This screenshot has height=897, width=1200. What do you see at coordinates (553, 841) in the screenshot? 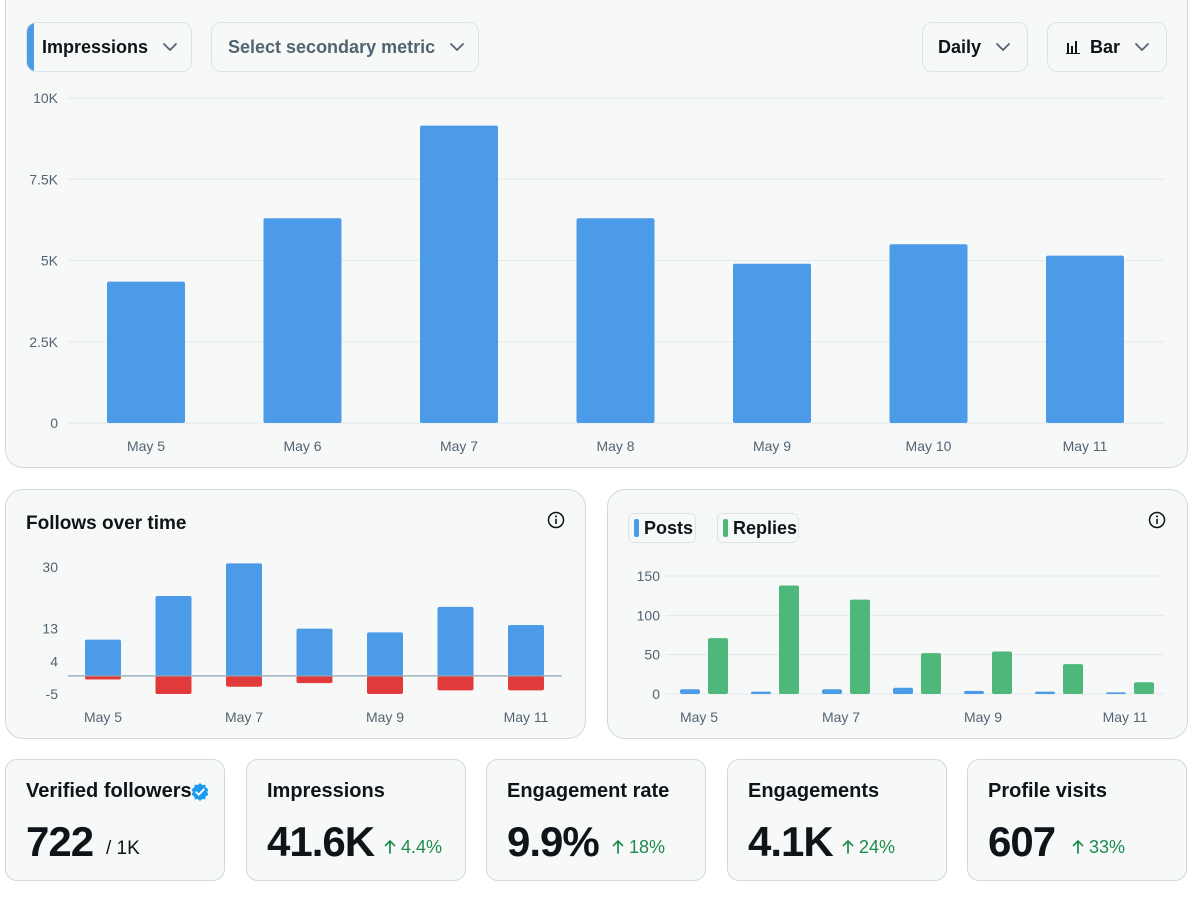
I see `stat-value: 9.9%` at bounding box center [553, 841].